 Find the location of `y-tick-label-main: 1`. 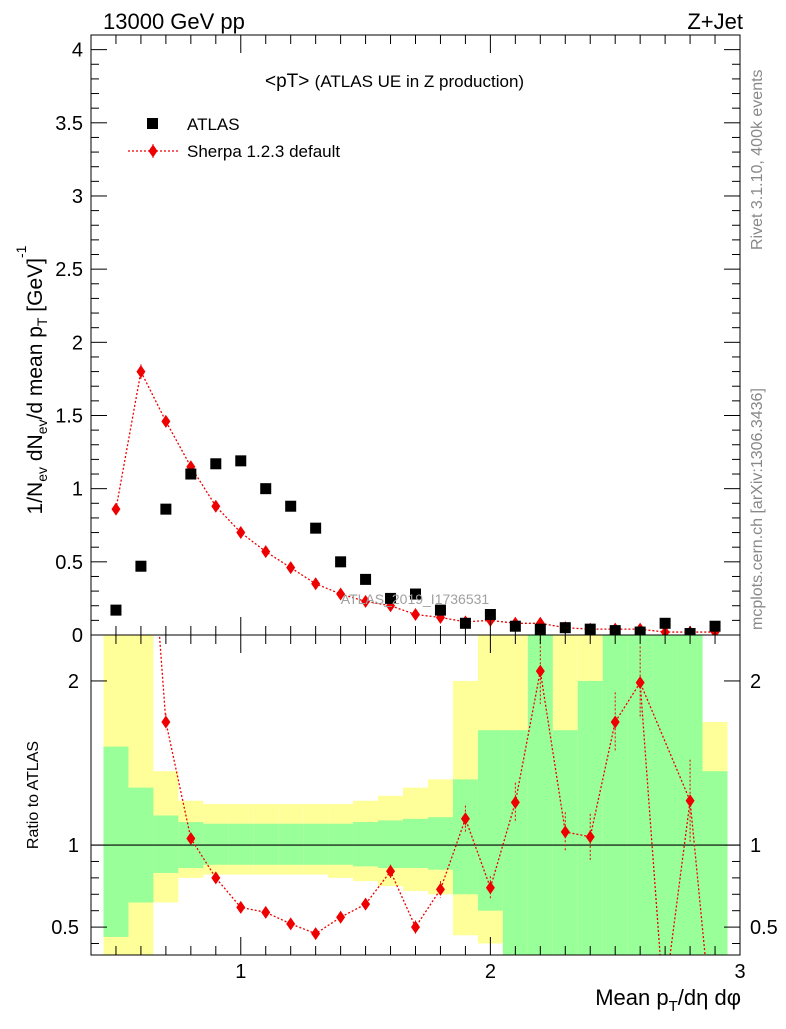

y-tick-label-main: 1 is located at coordinates (77, 490).